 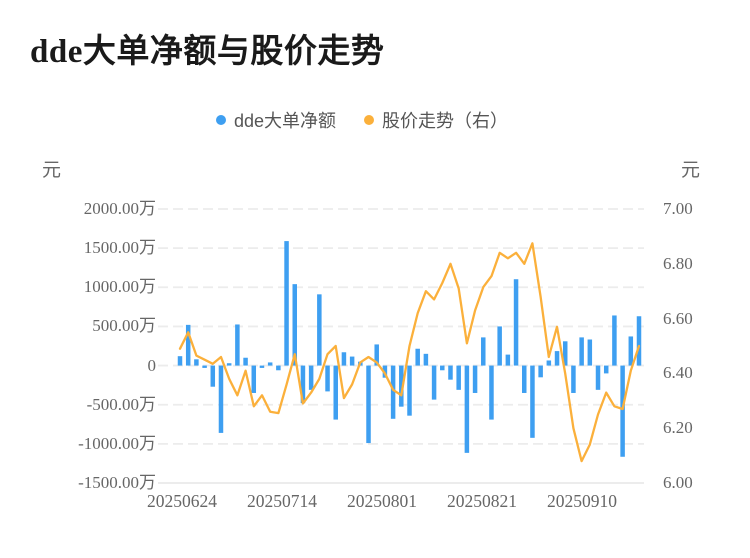 What do you see at coordinates (582, 501) in the screenshot?
I see `x-axis-label: 20250910` at bounding box center [582, 501].